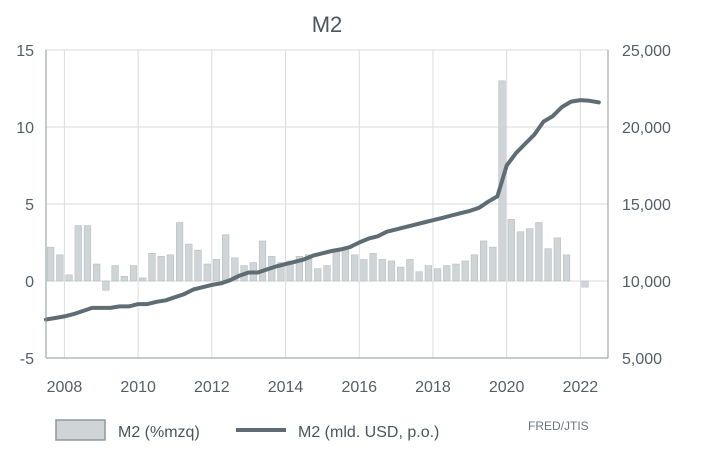  Describe the element at coordinates (159, 432) in the screenshot. I see `legend-bar-label: M2 (%mzq)` at that location.